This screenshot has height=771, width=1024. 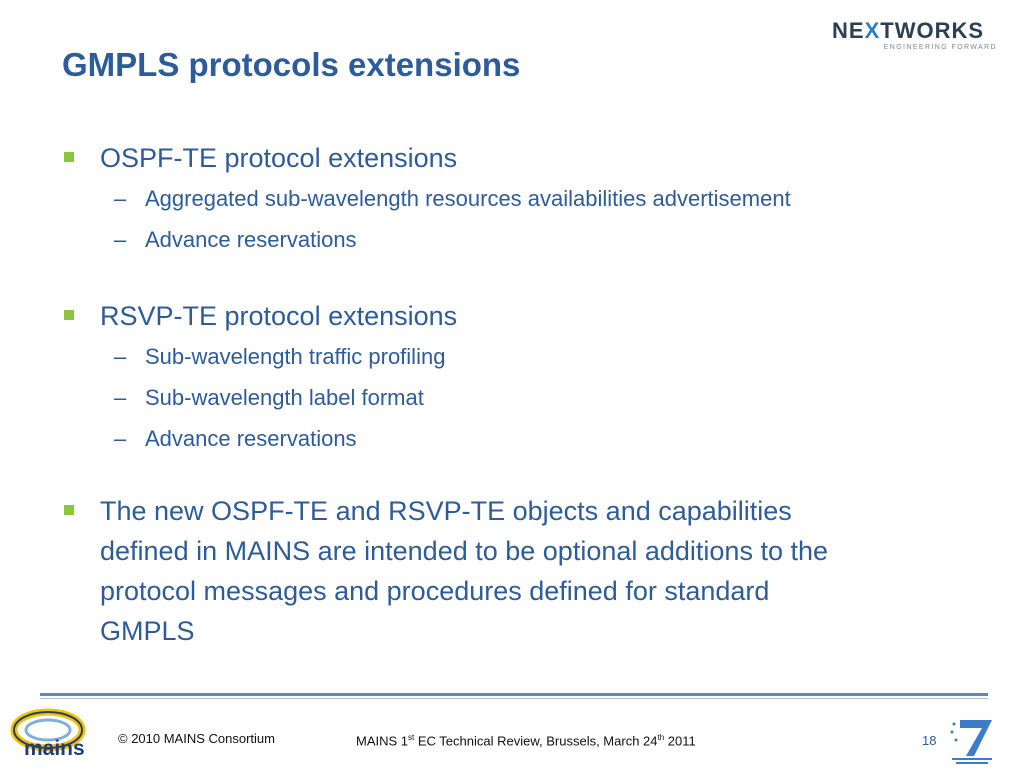 I want to click on footer-event-sup1: st, so click(x=411, y=737).